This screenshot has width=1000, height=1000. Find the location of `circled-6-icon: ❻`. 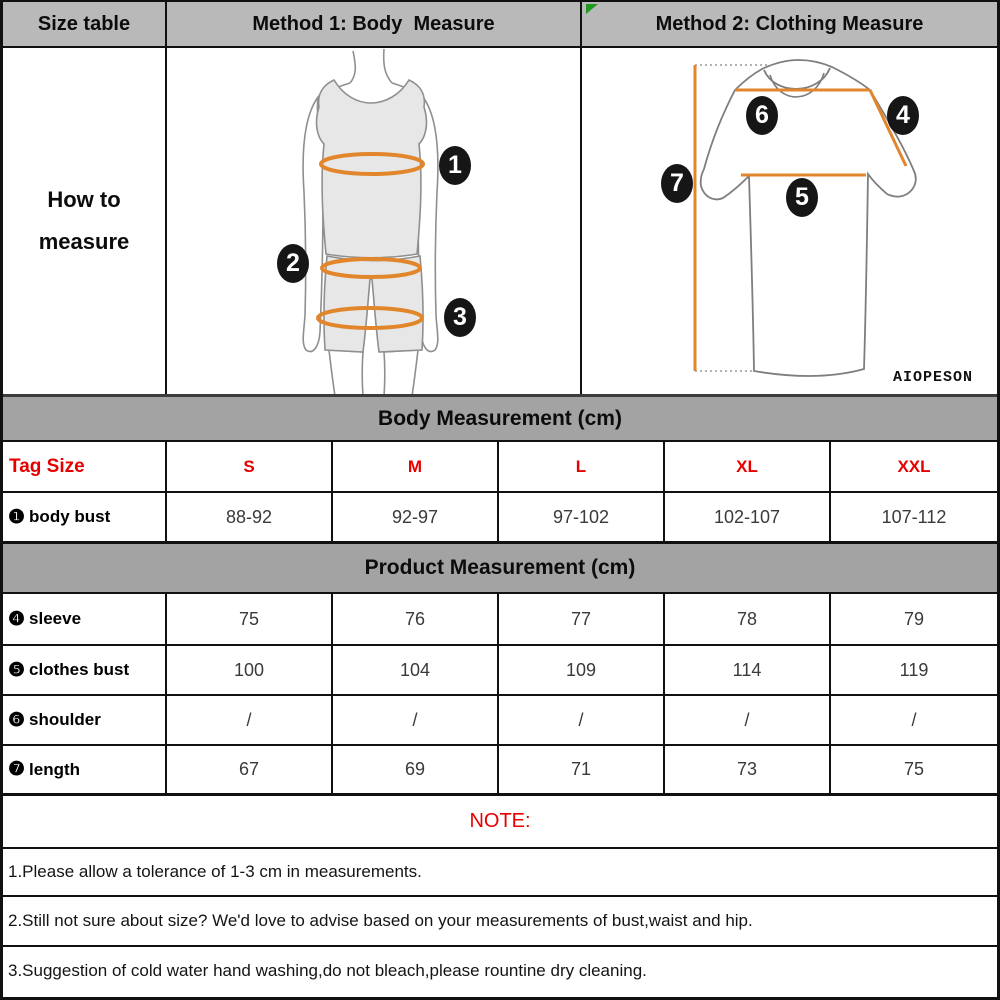

circled-6-icon: ❻ is located at coordinates (17, 720).